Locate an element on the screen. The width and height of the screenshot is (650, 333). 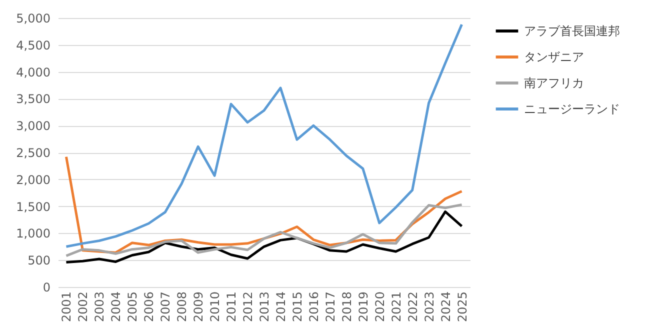
y-tick-label: 3,000 is located at coordinates (33, 126).